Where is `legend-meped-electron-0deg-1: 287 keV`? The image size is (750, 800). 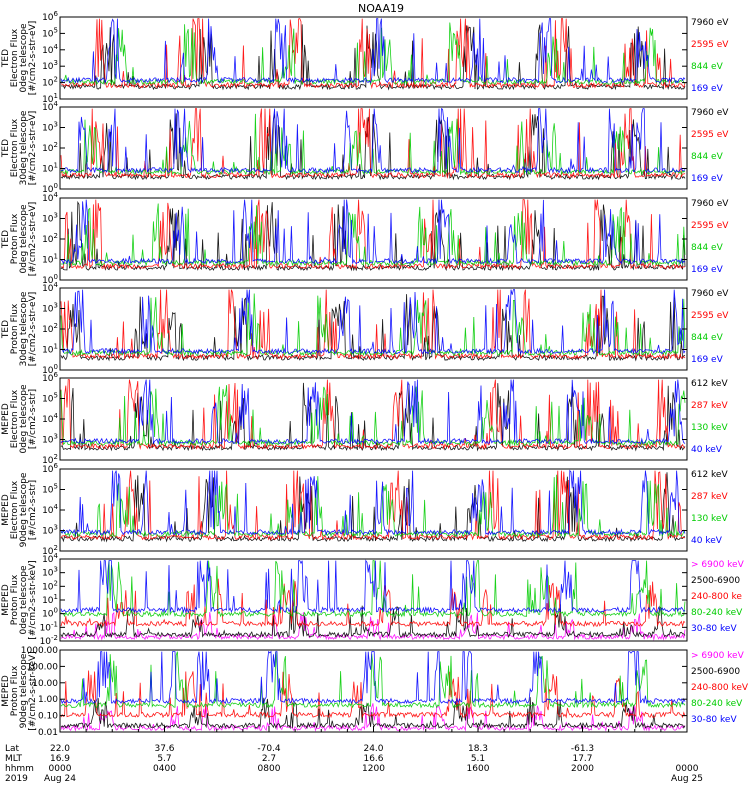 legend-meped-electron-0deg-1: 287 keV is located at coordinates (709, 406).